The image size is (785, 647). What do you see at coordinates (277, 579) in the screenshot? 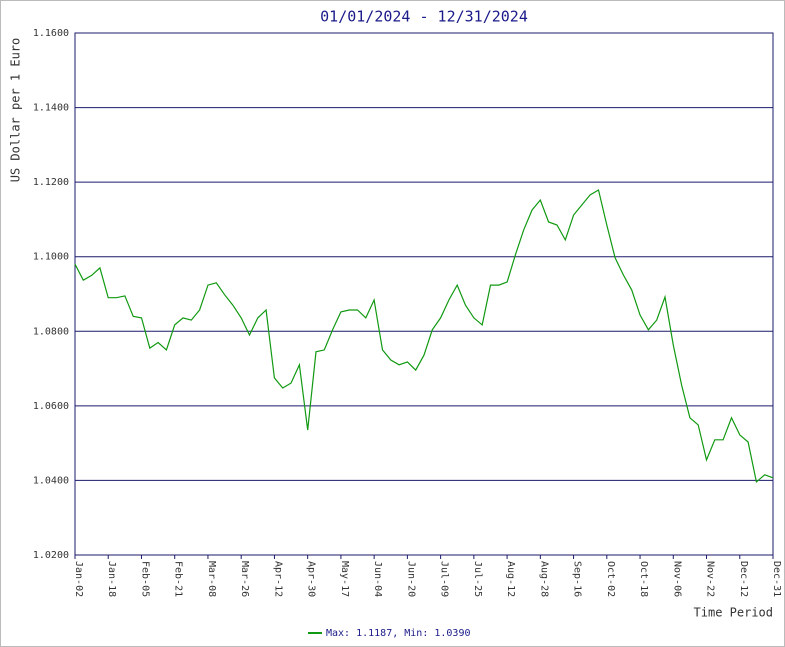
I see `x-tick-label: Apr-12` at bounding box center [277, 579].